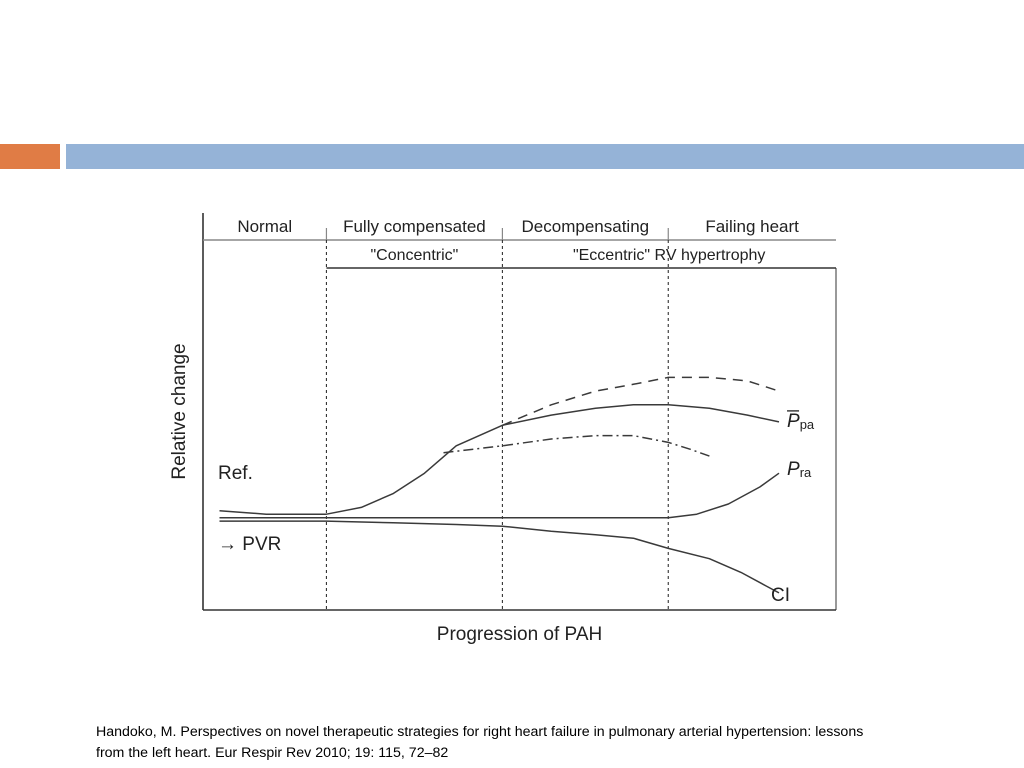  I want to click on series-label-ci: CI, so click(780, 595).